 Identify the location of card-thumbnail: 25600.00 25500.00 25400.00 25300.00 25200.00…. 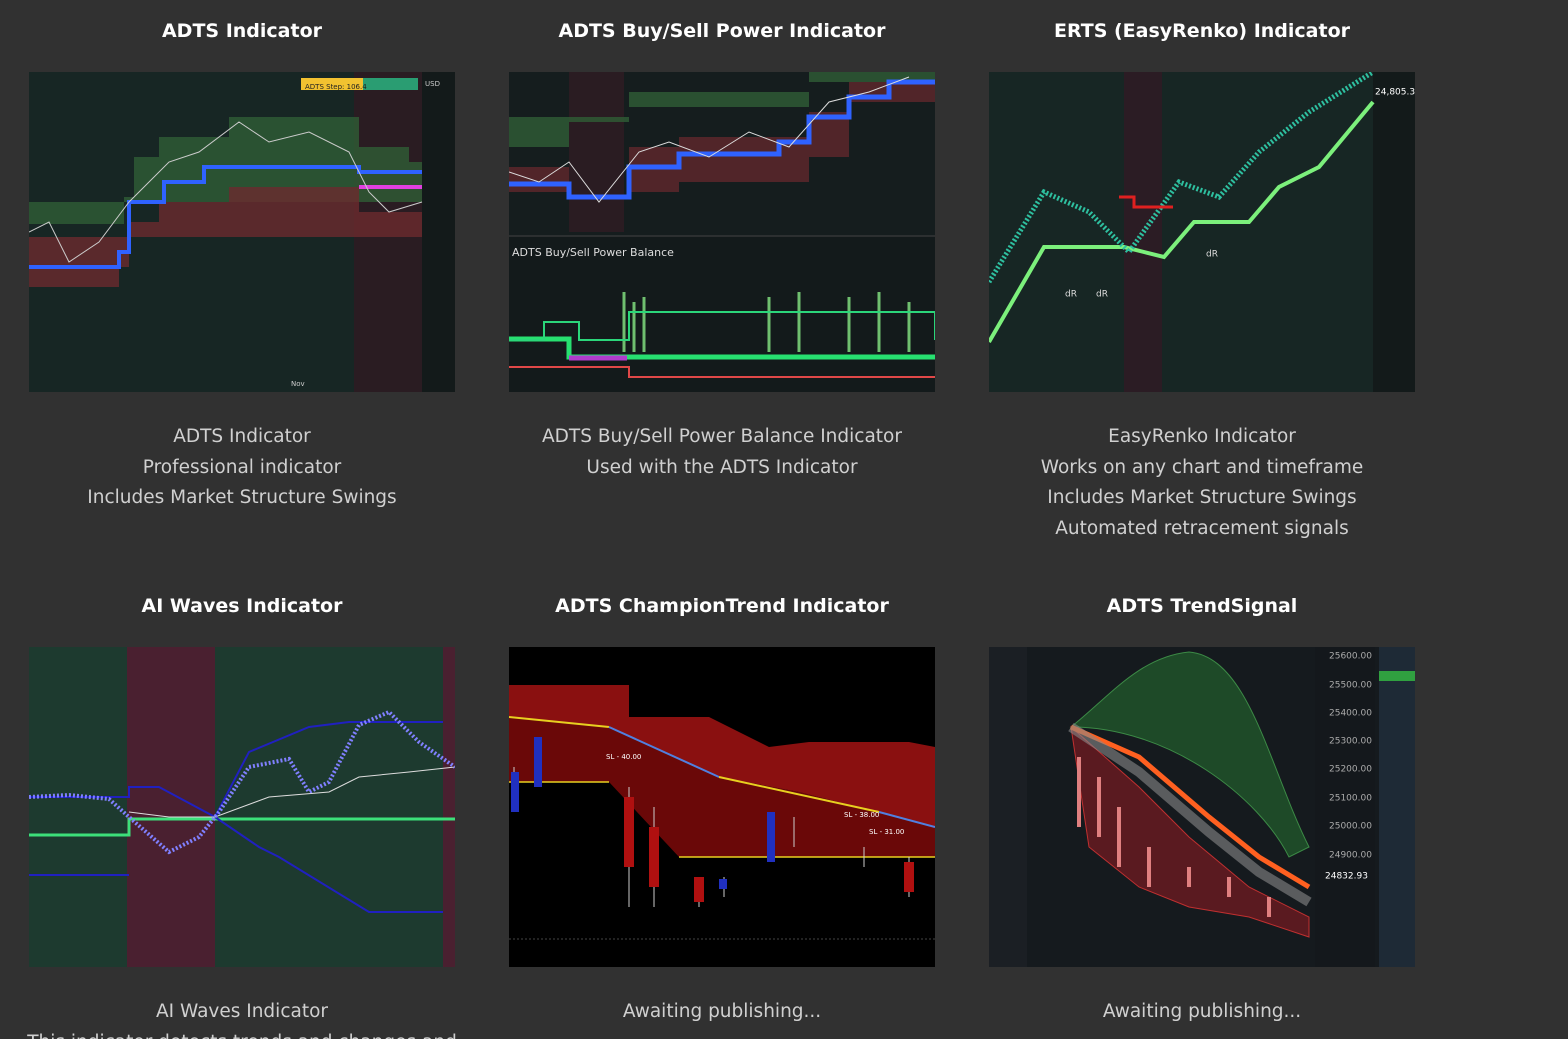
(1202, 807).